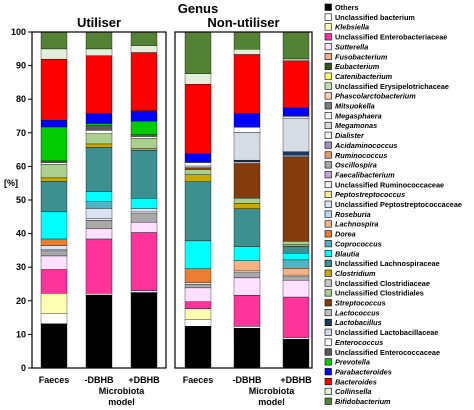 Image resolution: width=474 pixels, height=410 pixels. Describe the element at coordinates (353, 115) in the screenshot. I see `legend-item: Megasphaera` at that location.